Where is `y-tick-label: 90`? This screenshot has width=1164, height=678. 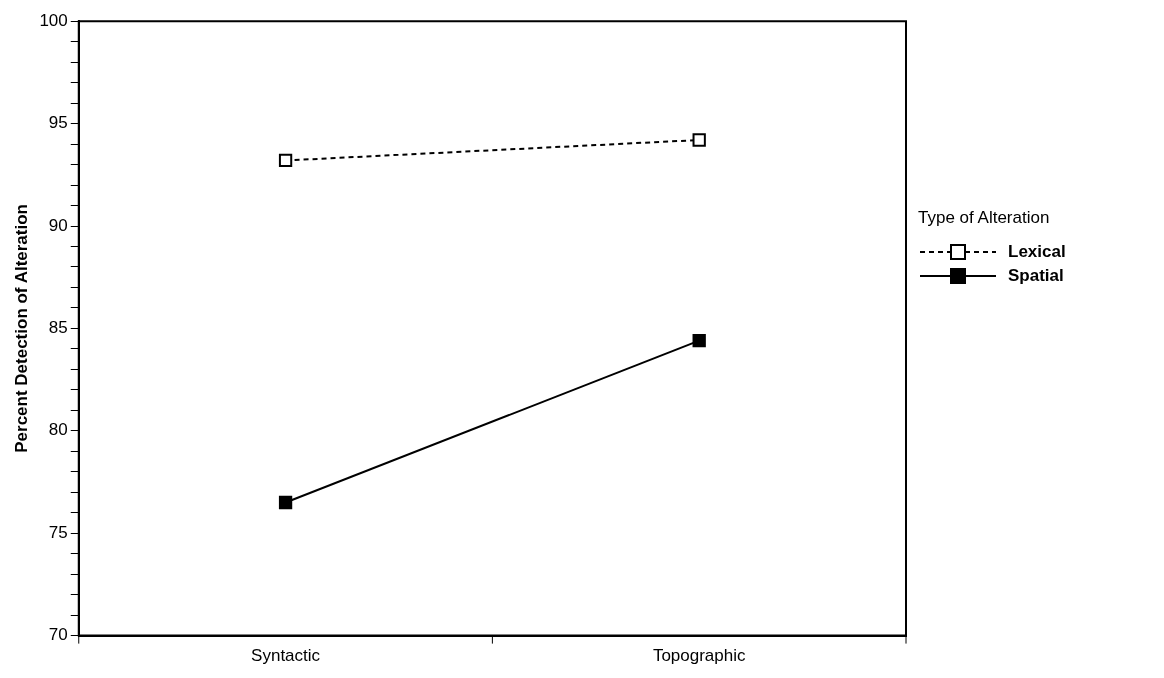
y-tick-label: 90 is located at coordinates (58, 225).